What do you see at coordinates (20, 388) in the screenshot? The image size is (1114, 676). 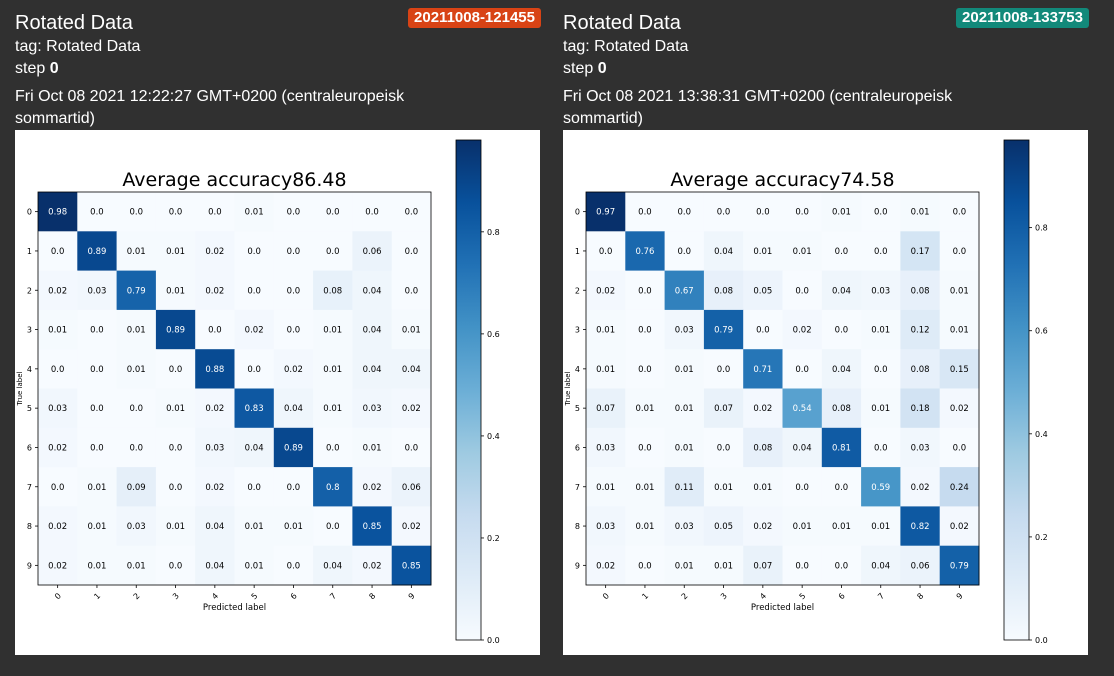 I see `y-axis-label: True label` at bounding box center [20, 388].